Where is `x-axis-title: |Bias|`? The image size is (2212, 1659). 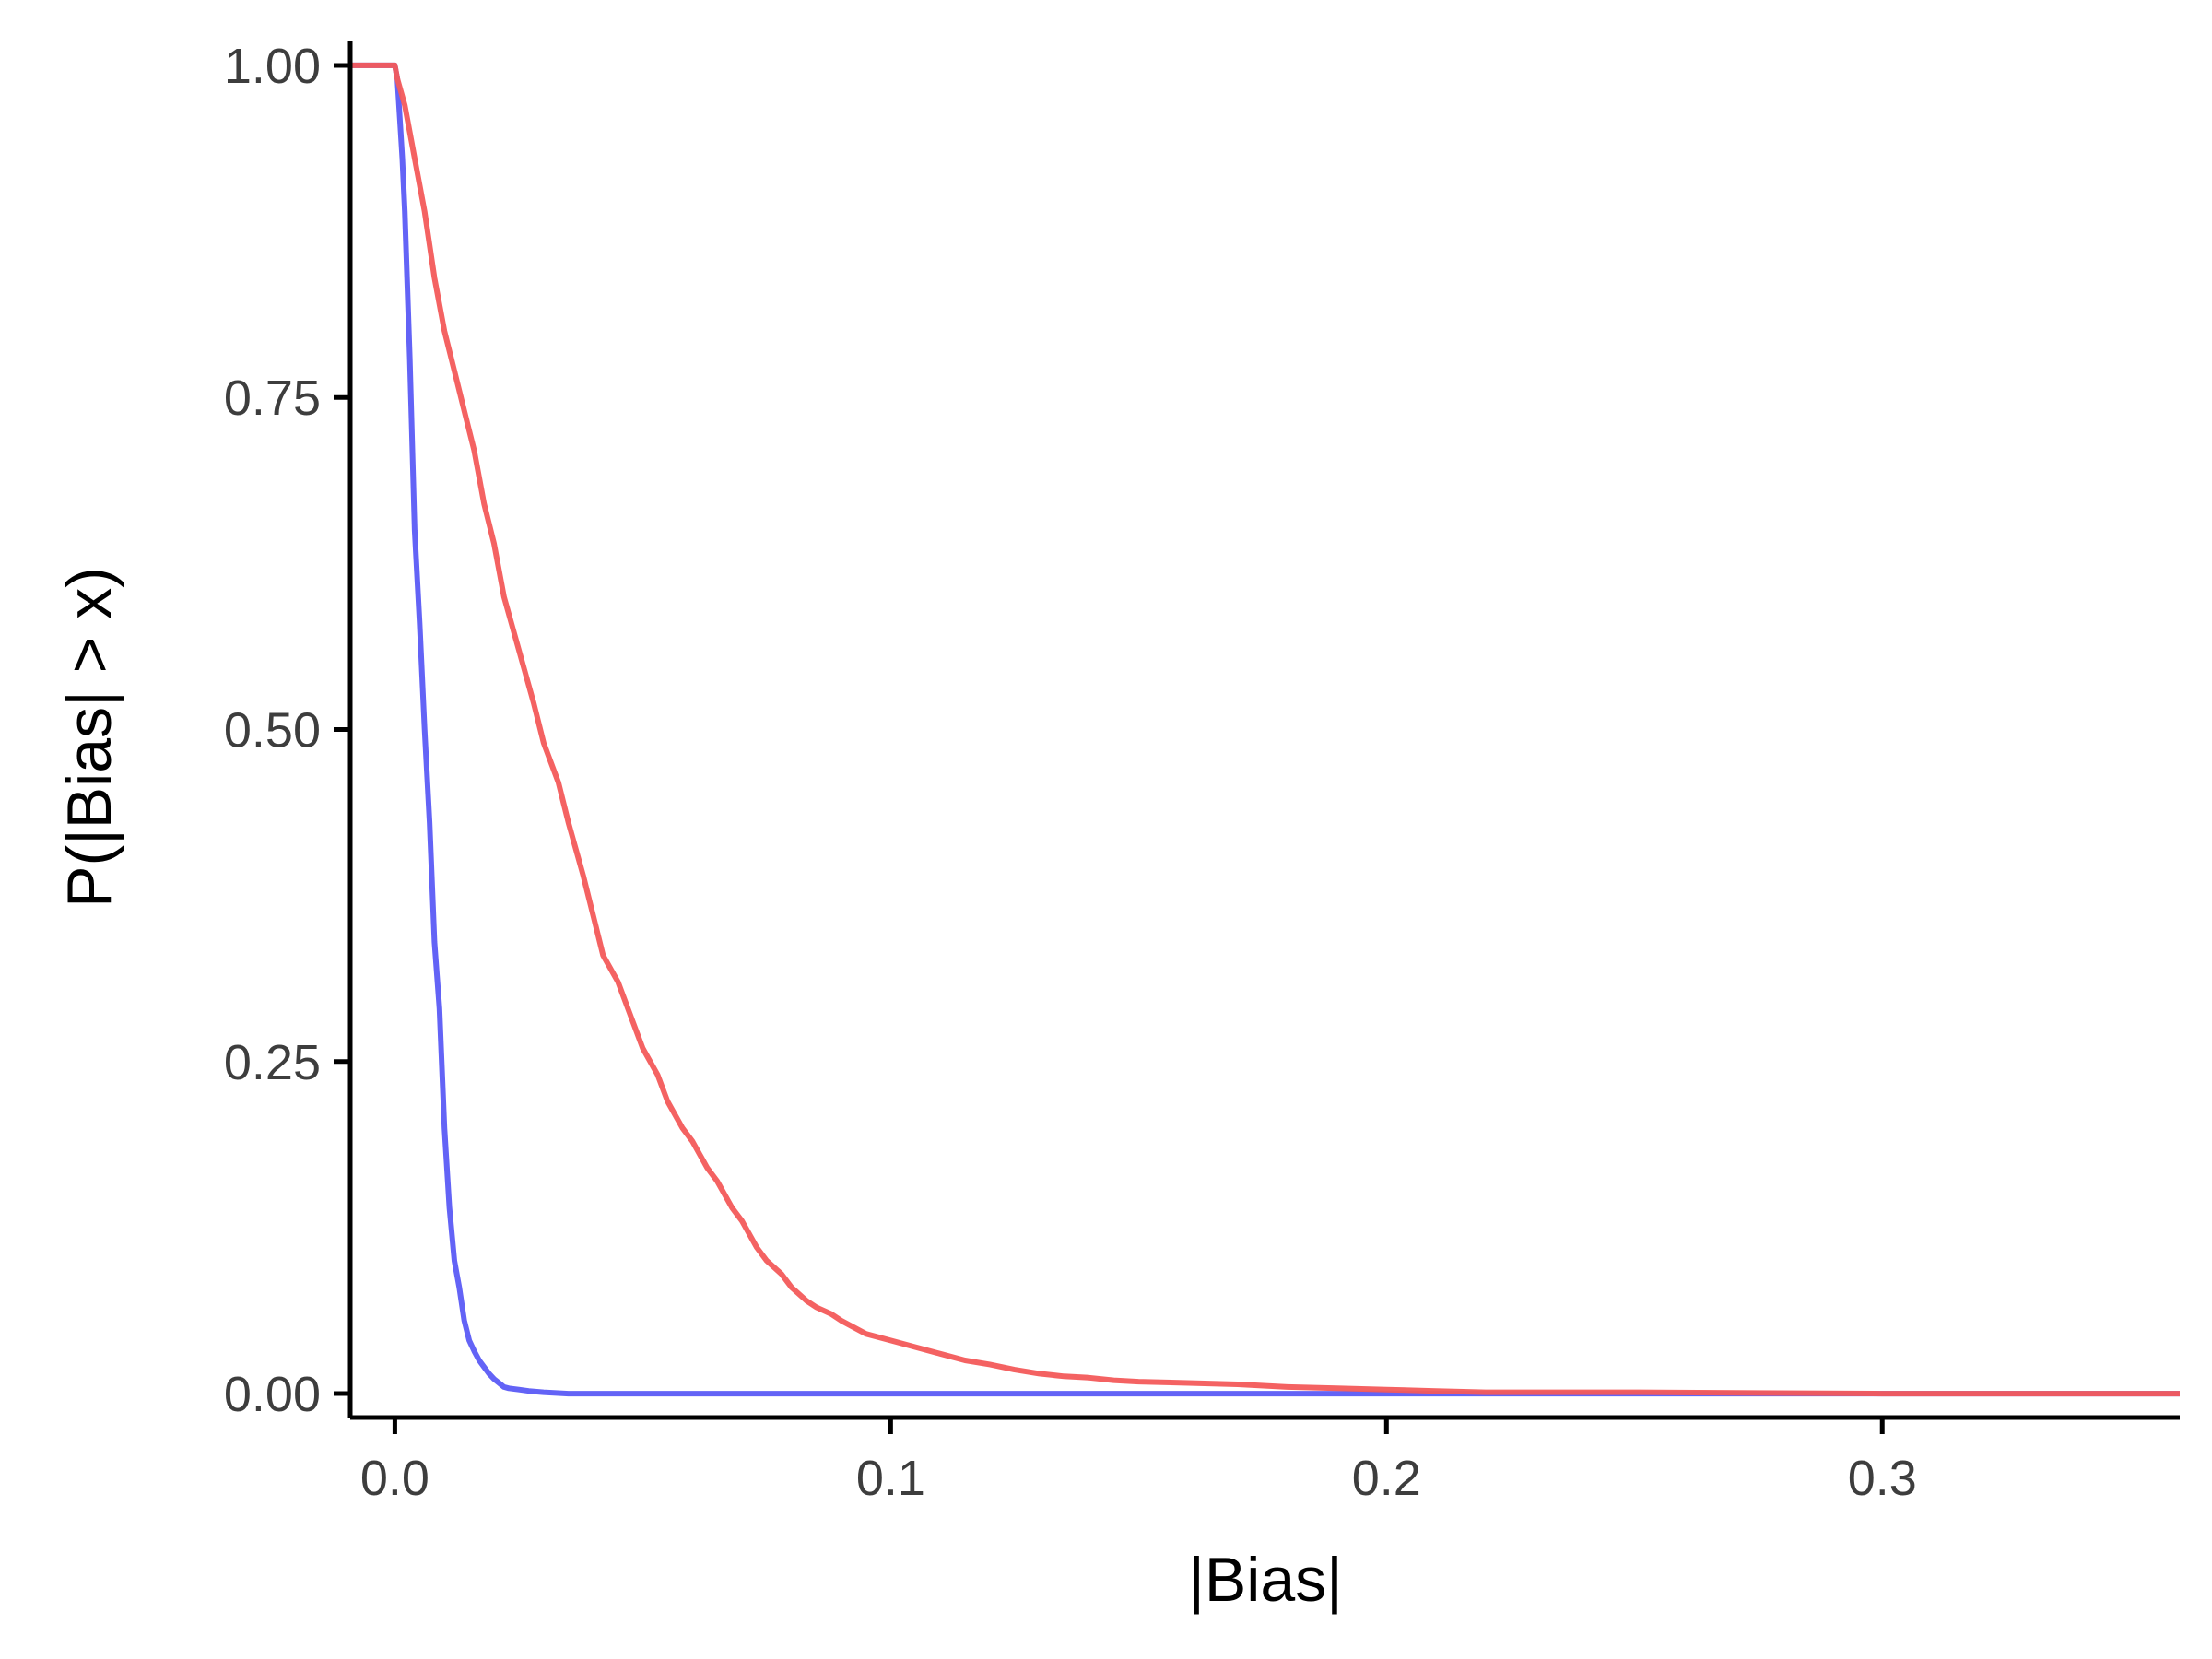
x-axis-title: |Bias| is located at coordinates (1265, 1580).